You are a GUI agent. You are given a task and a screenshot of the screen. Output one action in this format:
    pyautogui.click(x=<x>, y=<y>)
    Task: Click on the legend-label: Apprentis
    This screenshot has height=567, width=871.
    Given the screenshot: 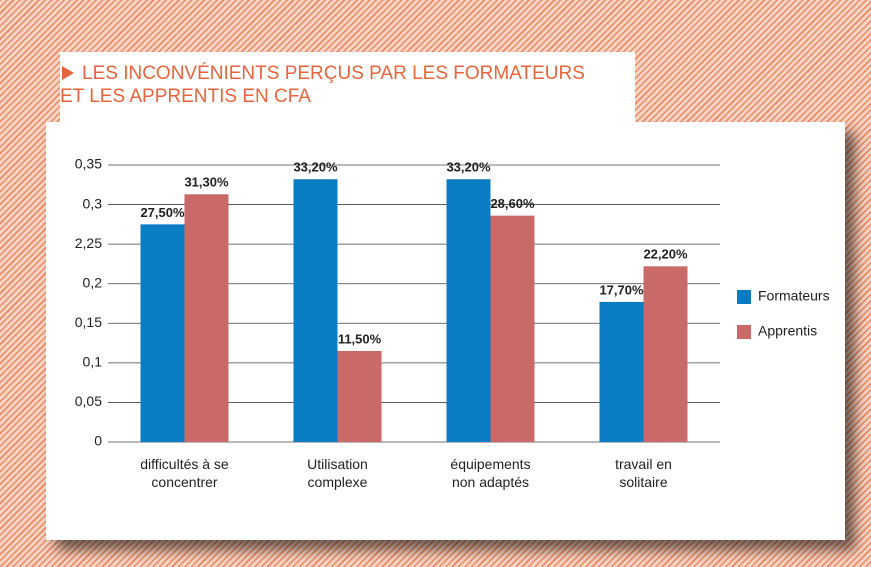 What is the action you would take?
    pyautogui.click(x=787, y=331)
    